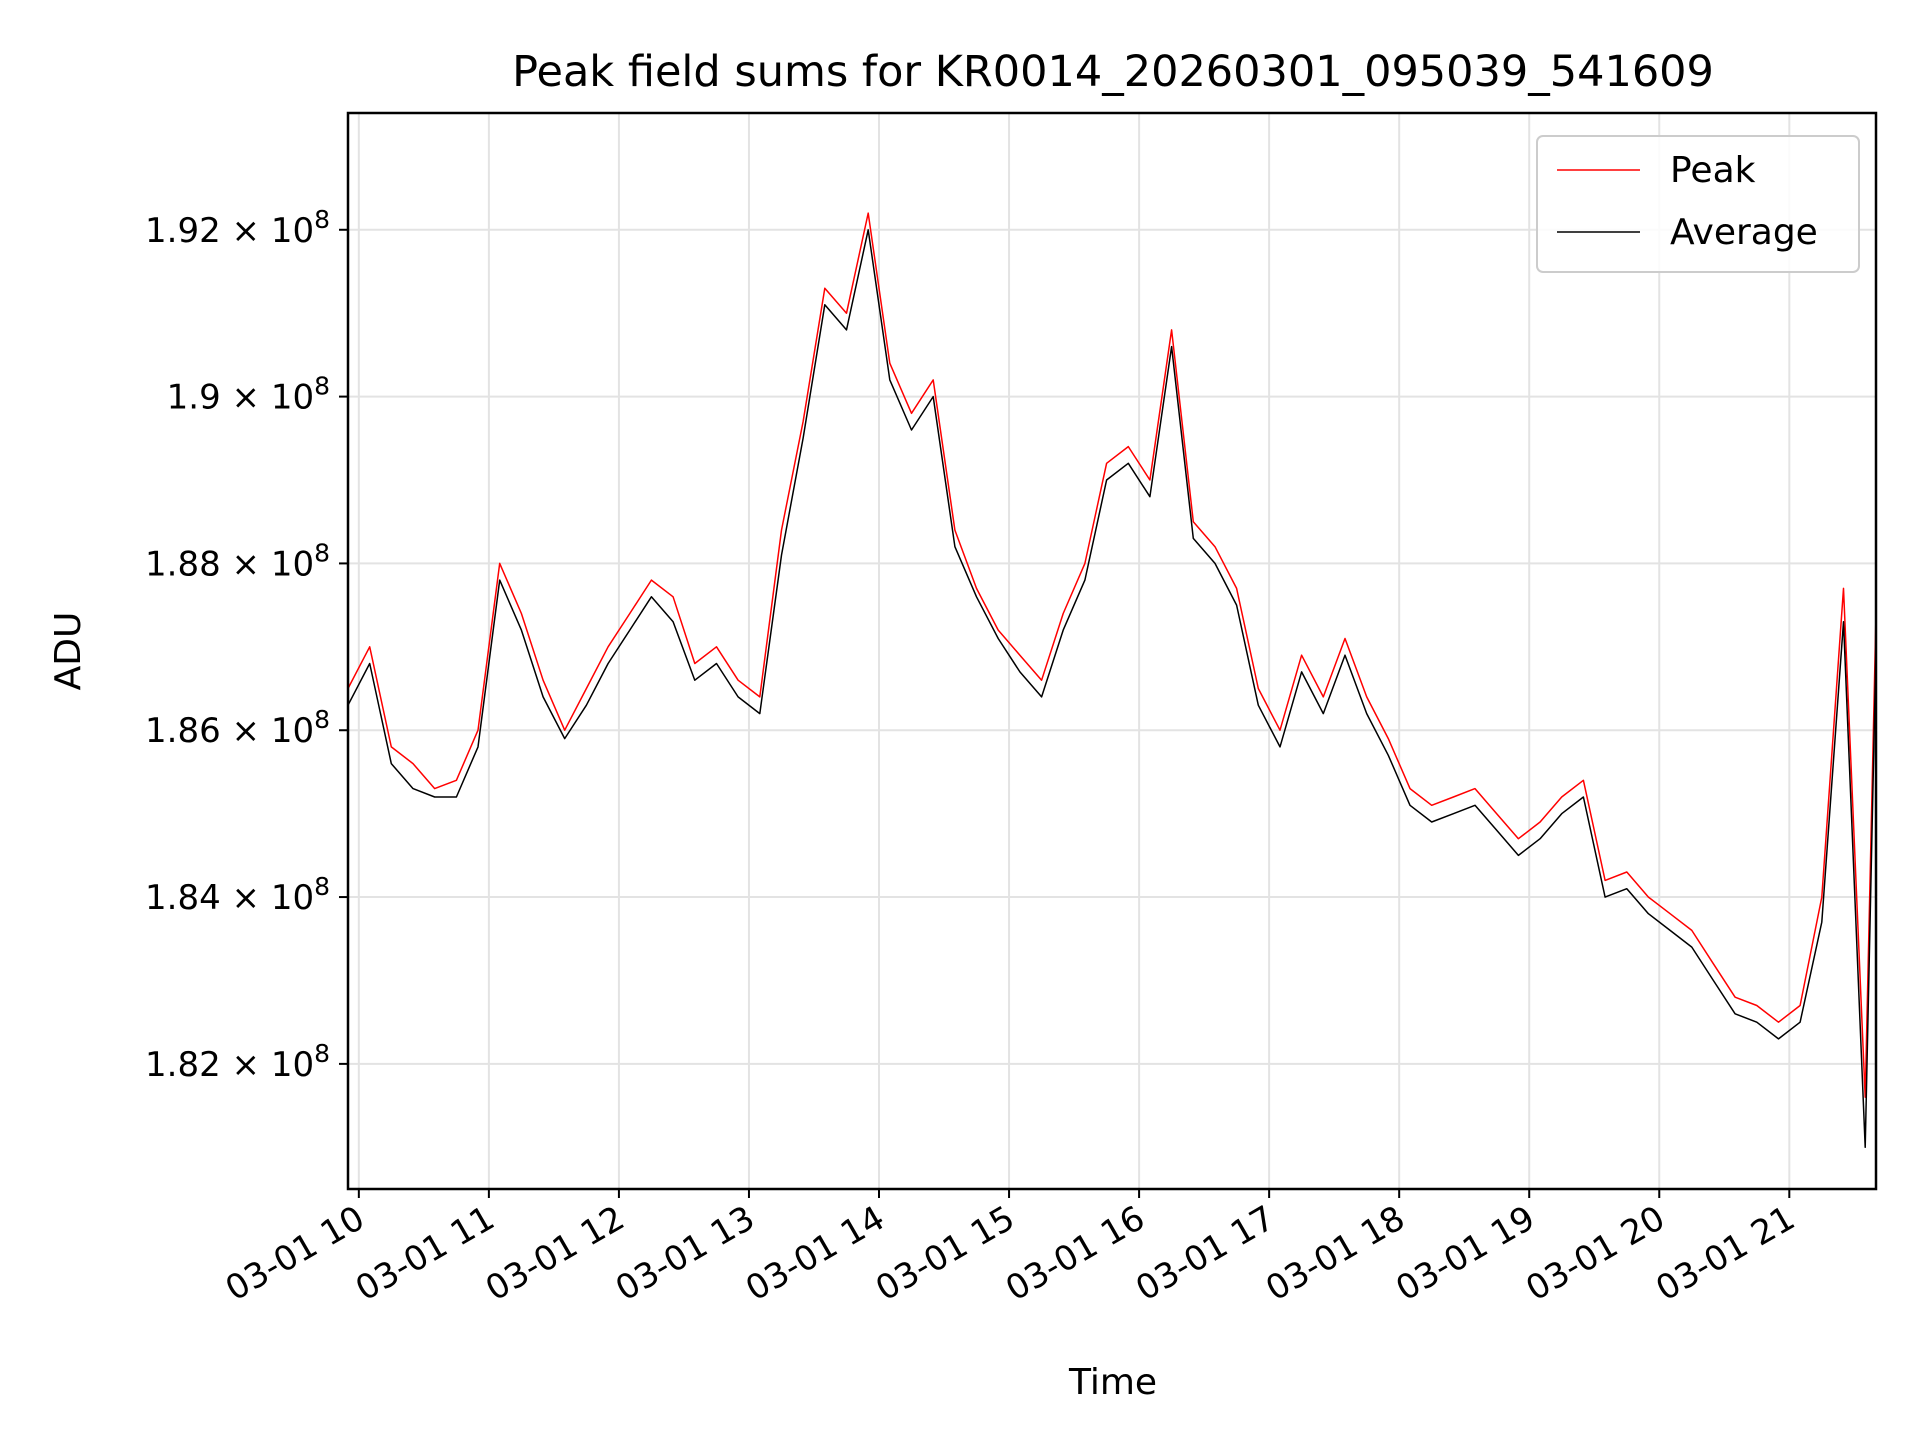 This screenshot has height=1440, width=1920. Describe the element at coordinates (237, 1062) in the screenshot. I see `y-tick-label-0: 1.82 × 108` at that location.